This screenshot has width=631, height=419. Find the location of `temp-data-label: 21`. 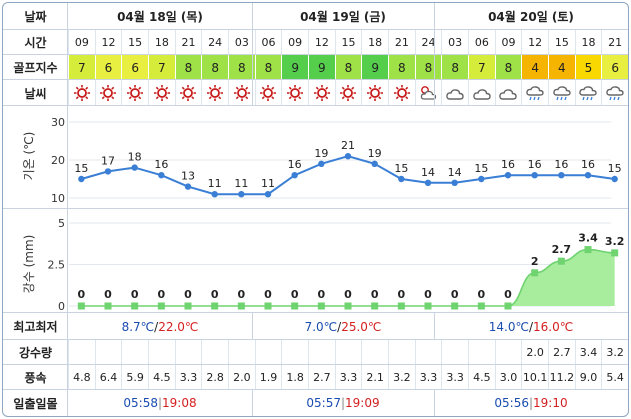

temp-data-label: 21 is located at coordinates (348, 145).